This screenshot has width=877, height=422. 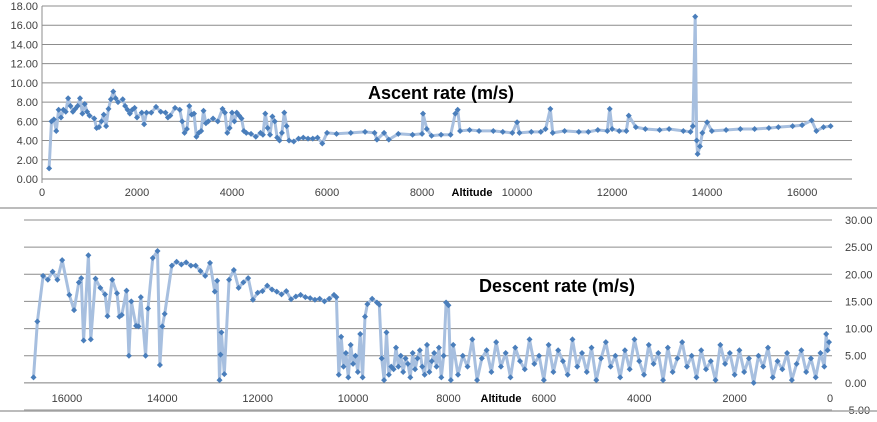 I want to click on descent-y-tick-label: 15.00, so click(x=859, y=302).